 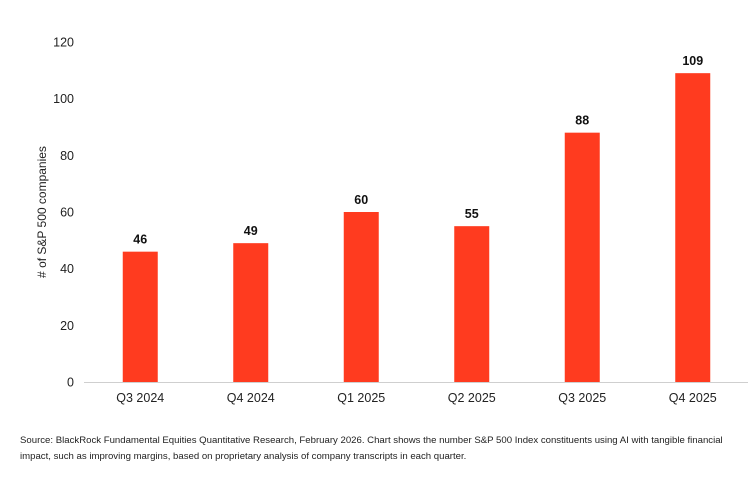 I want to click on y-tick-label: 100, so click(x=63, y=99).